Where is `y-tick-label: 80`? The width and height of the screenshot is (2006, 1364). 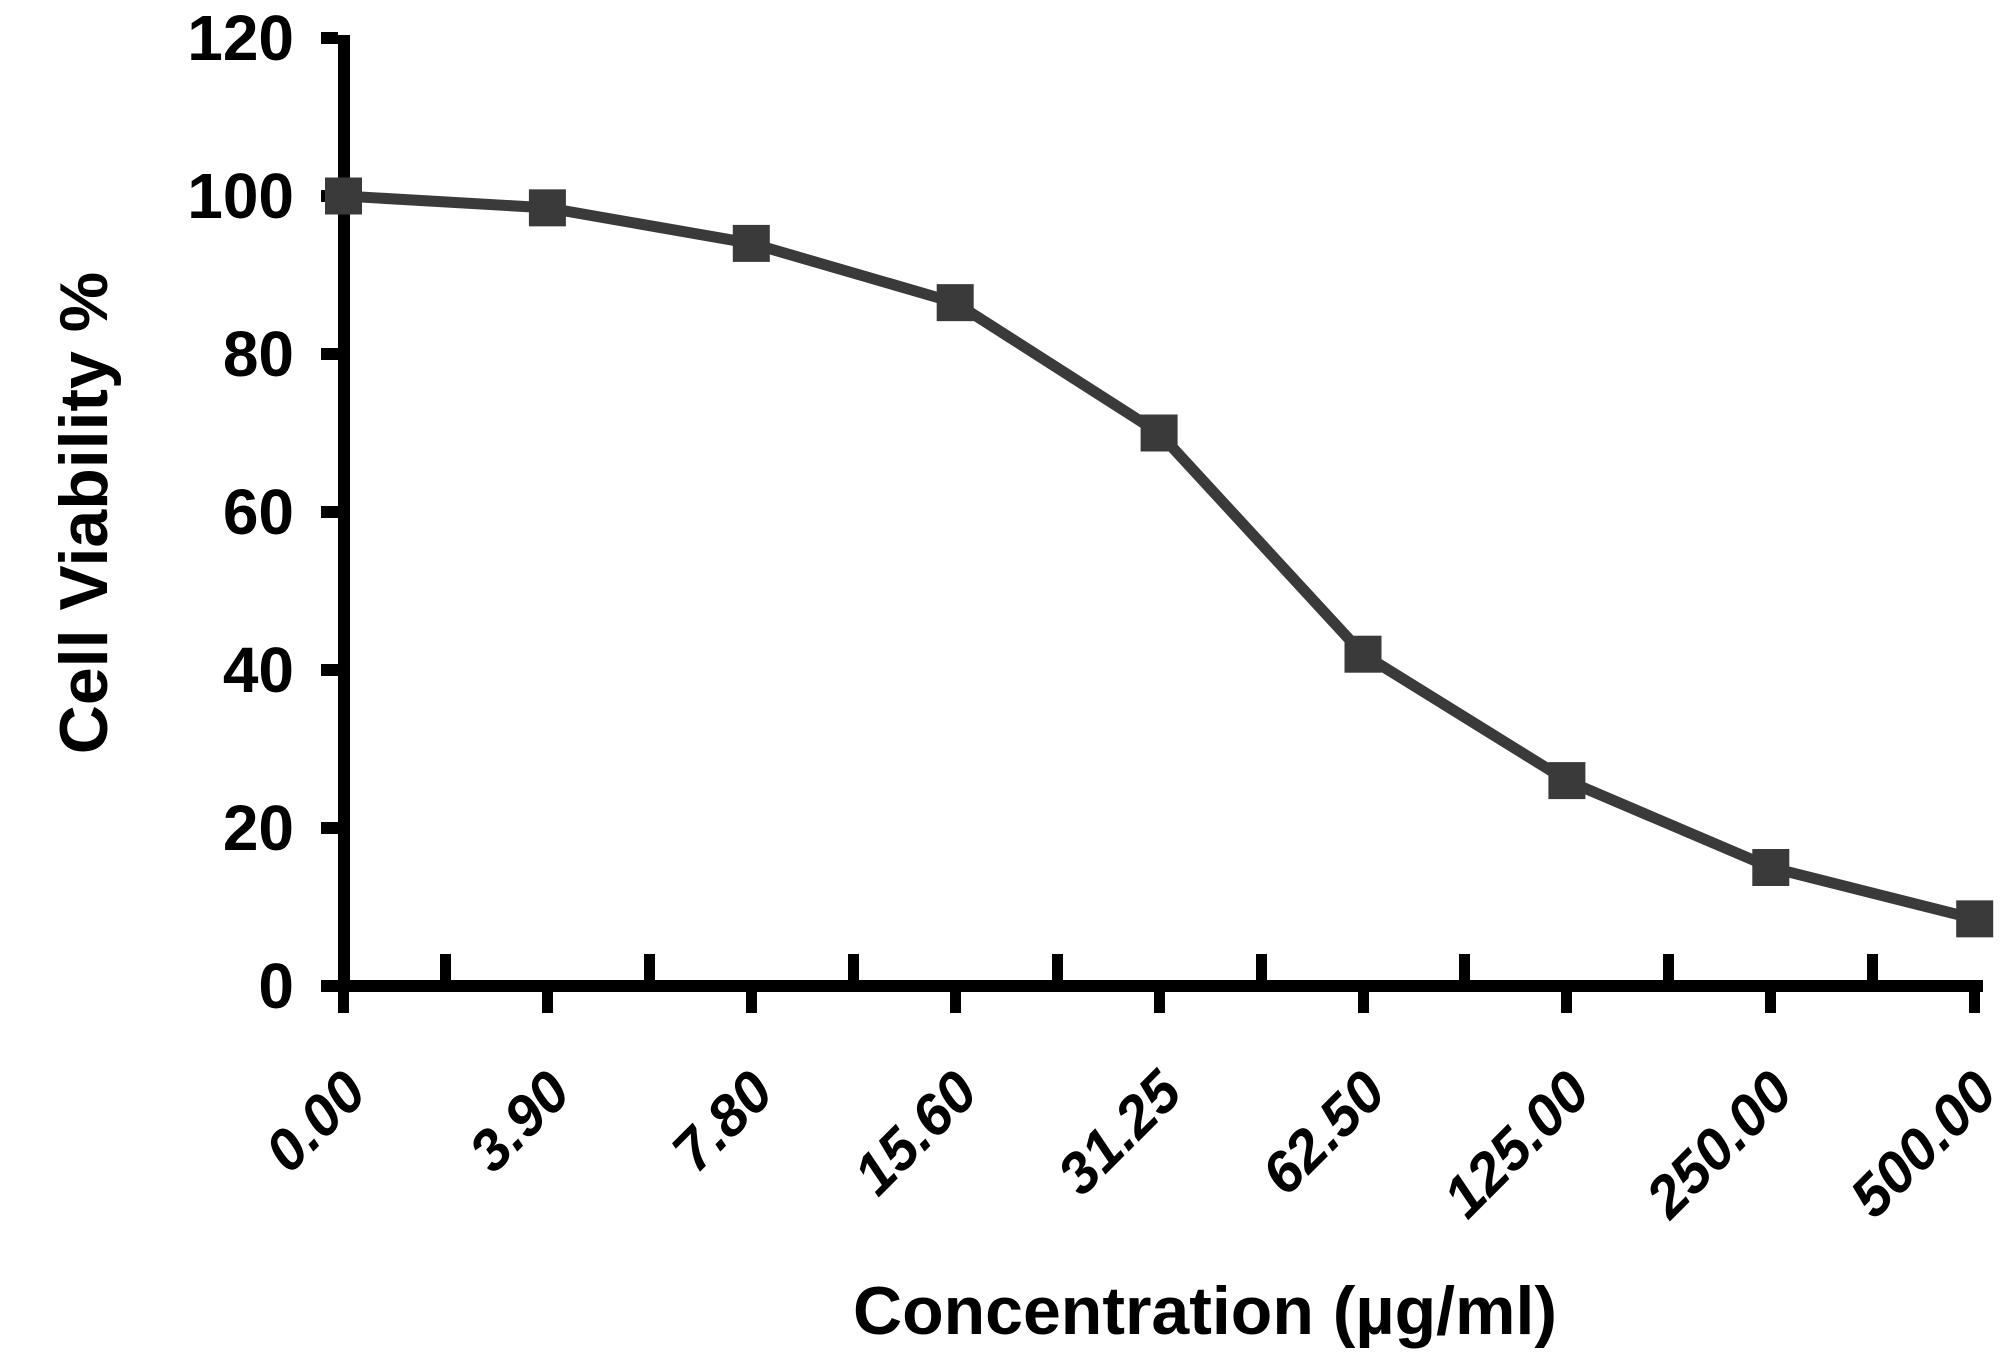 y-tick-label: 80 is located at coordinates (258, 354).